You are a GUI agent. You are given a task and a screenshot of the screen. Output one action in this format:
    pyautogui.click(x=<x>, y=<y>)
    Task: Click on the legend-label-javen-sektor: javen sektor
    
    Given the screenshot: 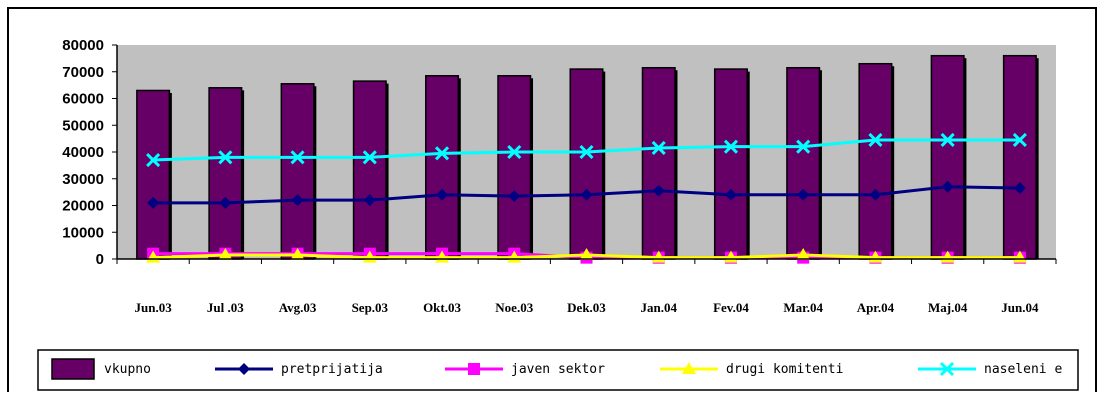 What is the action you would take?
    pyautogui.click(x=558, y=369)
    